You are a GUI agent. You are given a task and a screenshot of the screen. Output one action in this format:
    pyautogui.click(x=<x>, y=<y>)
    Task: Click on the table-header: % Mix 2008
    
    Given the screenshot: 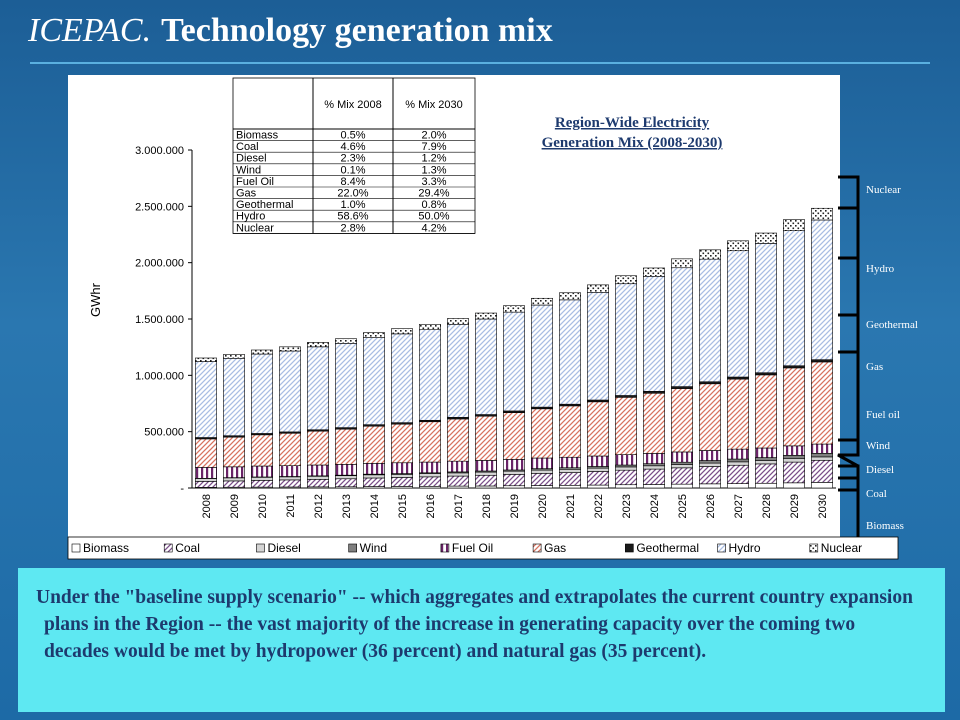 What is the action you would take?
    pyautogui.click(x=352, y=105)
    